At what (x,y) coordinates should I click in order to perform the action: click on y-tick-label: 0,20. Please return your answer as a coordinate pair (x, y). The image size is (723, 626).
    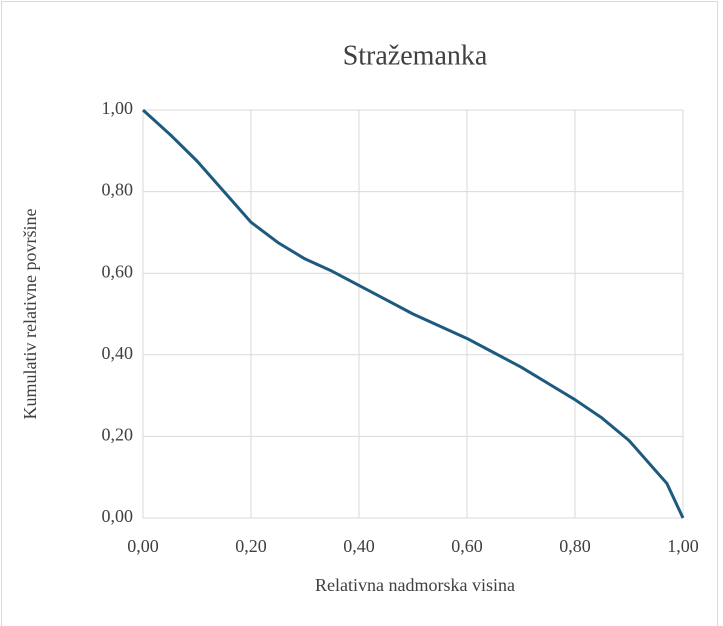
    Looking at the image, I should click on (118, 435).